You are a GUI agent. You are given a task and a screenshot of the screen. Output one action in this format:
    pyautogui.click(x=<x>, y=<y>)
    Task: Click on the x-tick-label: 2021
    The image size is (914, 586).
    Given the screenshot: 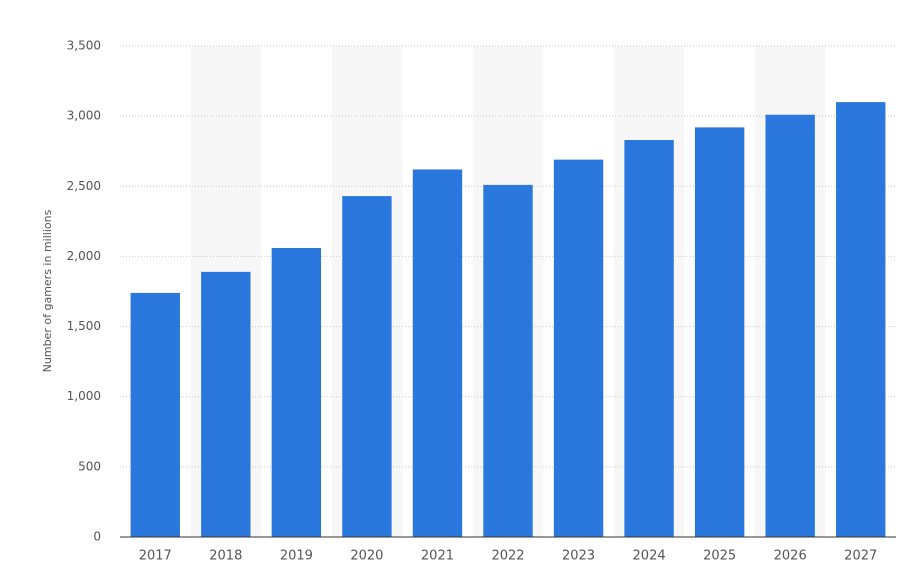 What is the action you would take?
    pyautogui.click(x=437, y=556)
    